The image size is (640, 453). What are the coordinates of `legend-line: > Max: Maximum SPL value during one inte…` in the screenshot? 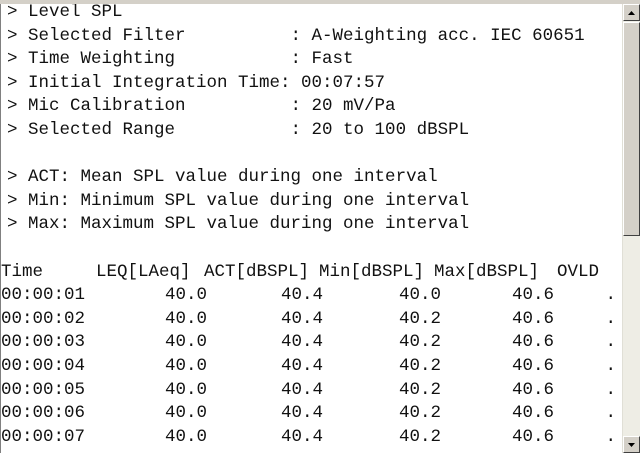 It's located at (238, 224).